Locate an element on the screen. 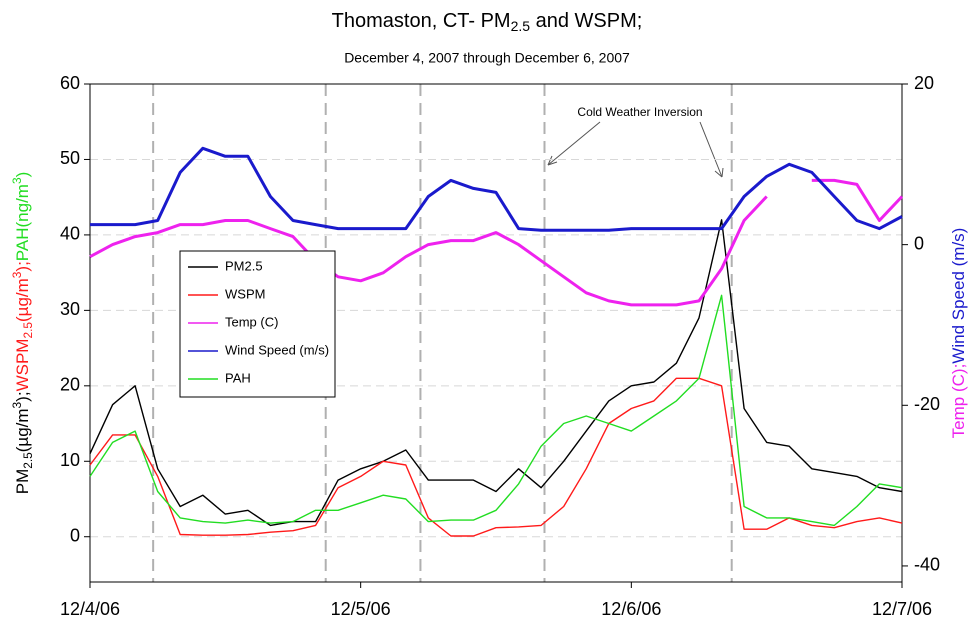 Image resolution: width=974 pixels, height=630 pixels. y2-tick-label: -20 is located at coordinates (927, 404).